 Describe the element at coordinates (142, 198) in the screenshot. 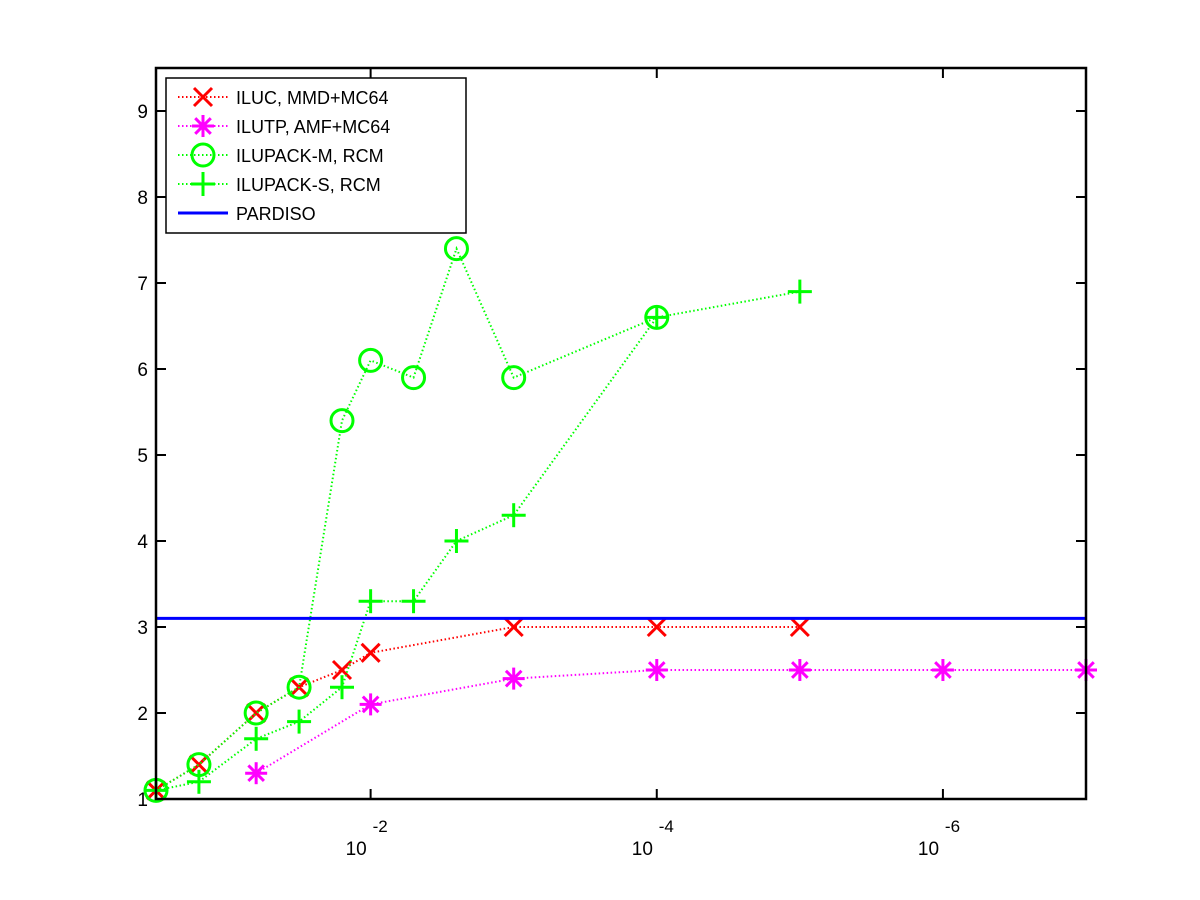

I see `y-tick-label-7: 8` at that location.